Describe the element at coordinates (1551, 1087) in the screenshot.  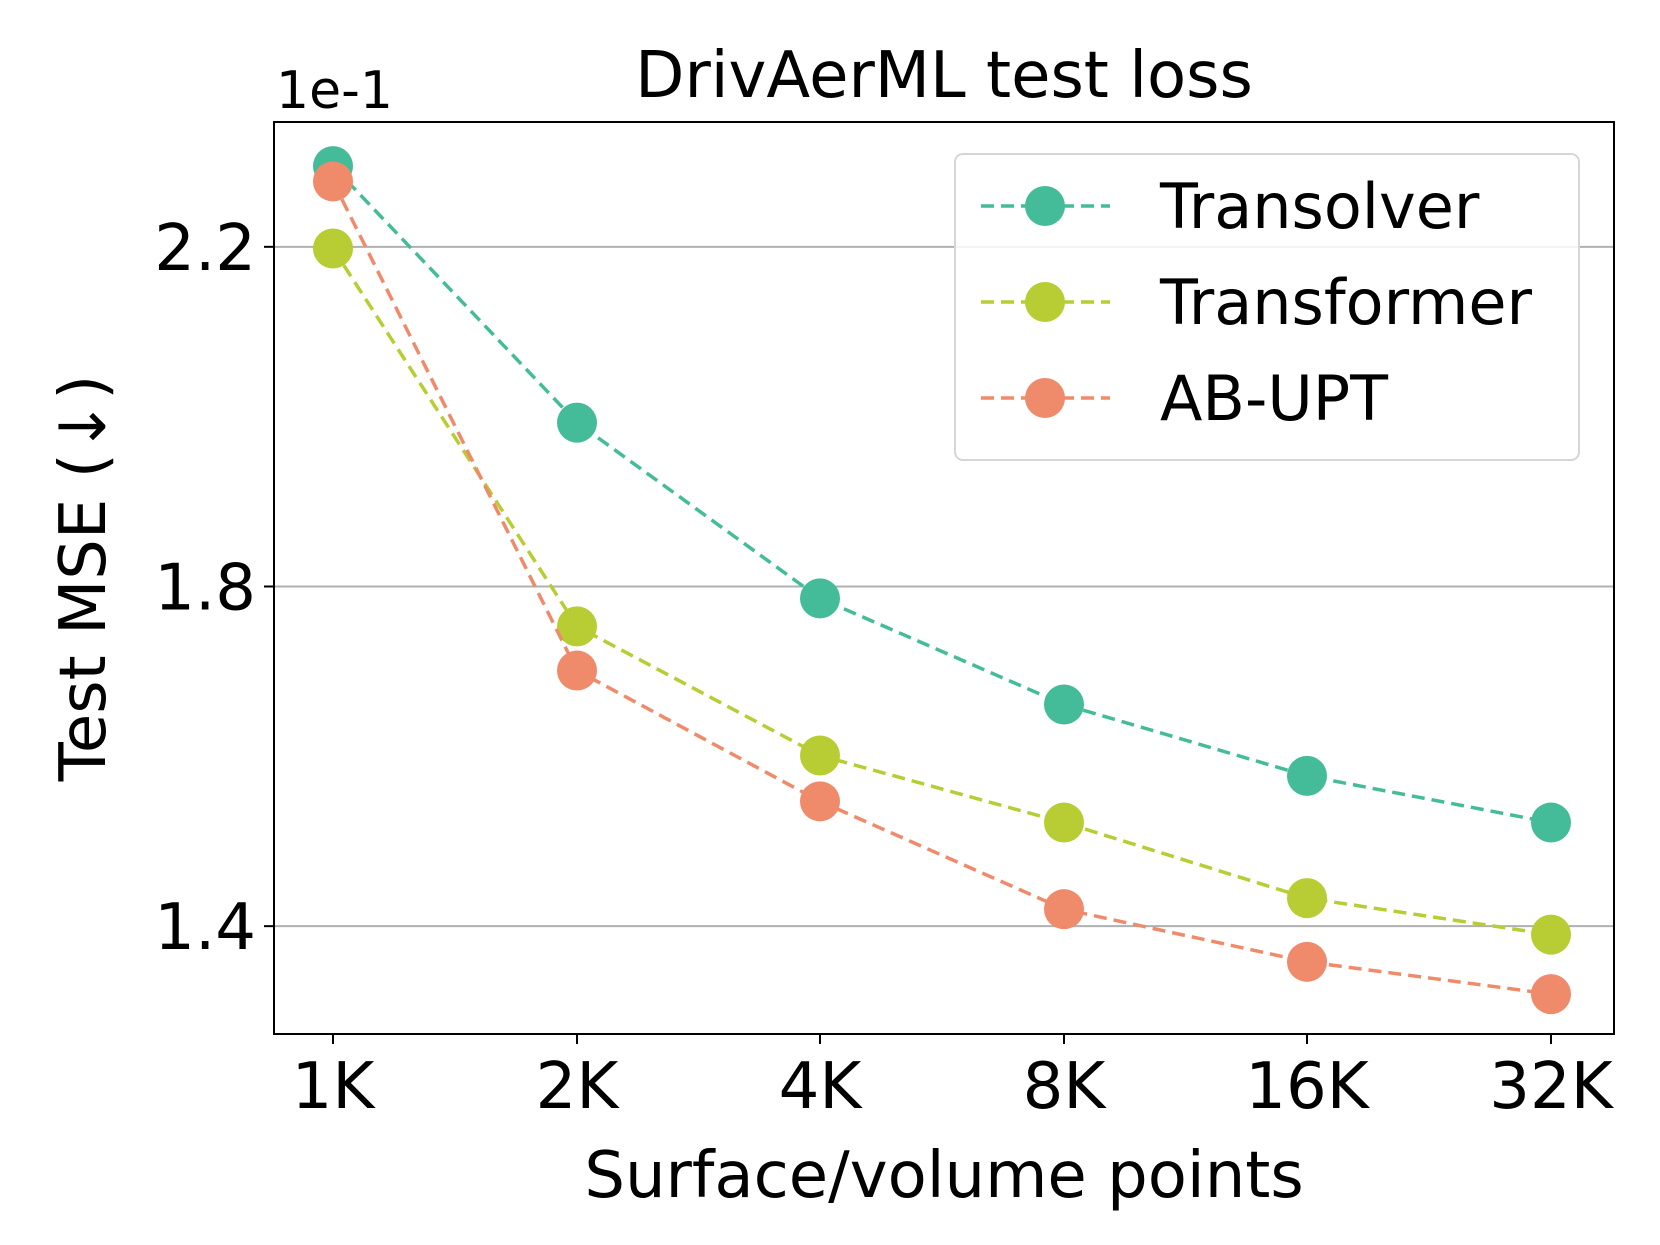
I see `x-tick-label: 32K` at that location.